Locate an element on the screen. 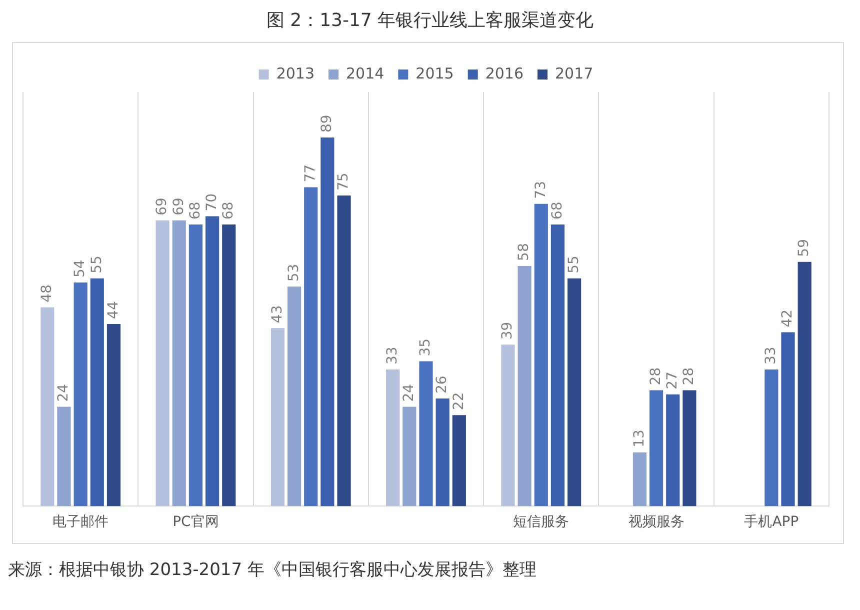 The height and width of the screenshot is (610, 860). data-label: 89 is located at coordinates (327, 123).